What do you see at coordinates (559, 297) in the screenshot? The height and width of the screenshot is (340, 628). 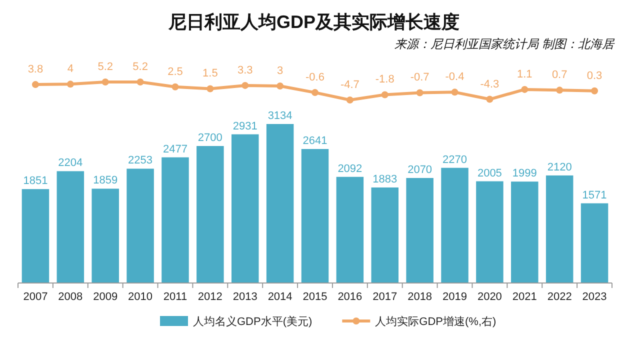 I see `x-tick-label: 2022` at bounding box center [559, 297].